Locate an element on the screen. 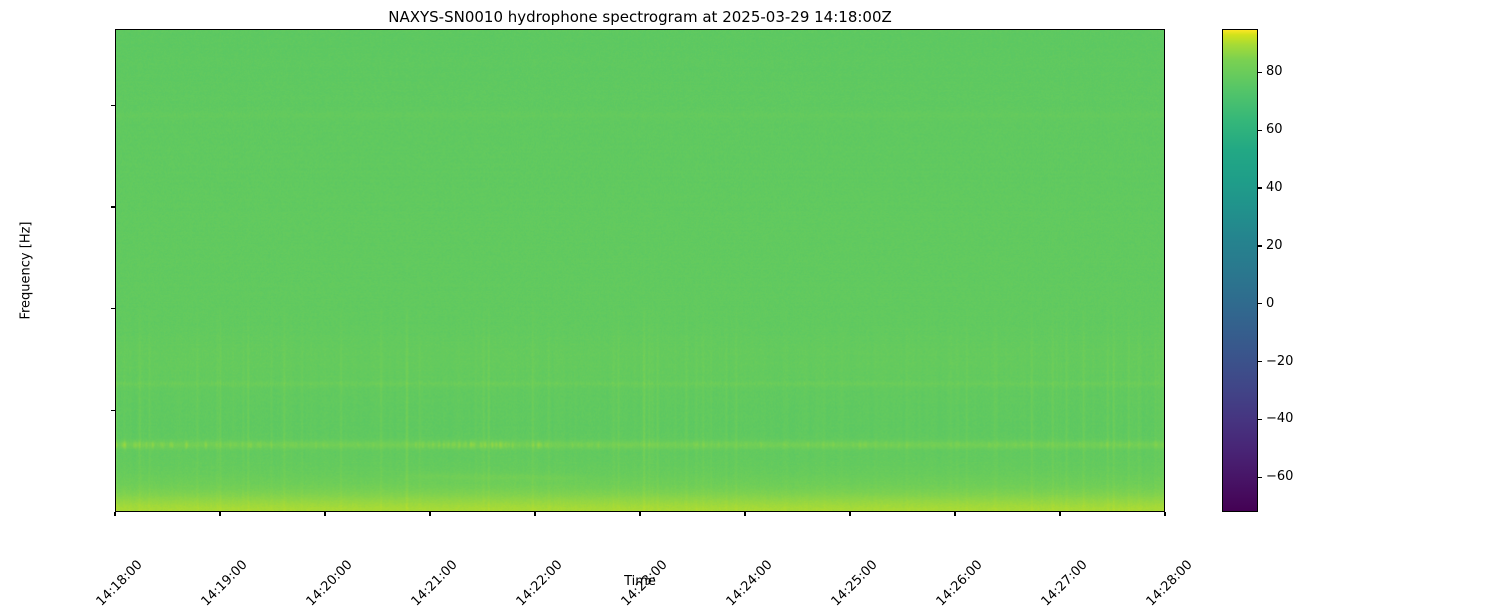 This screenshot has height=613, width=1500. colorbar-tick-label: 0 is located at coordinates (1270, 303).